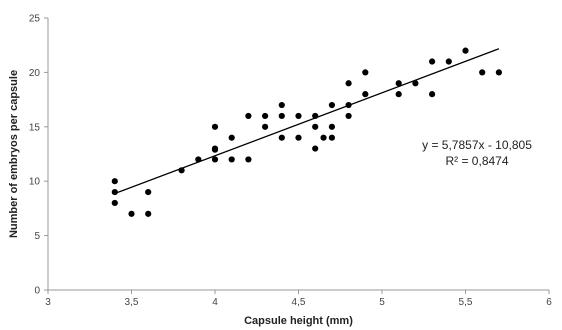 Image resolution: width=562 pixels, height=330 pixels. What do you see at coordinates (476, 161) in the screenshot?
I see `r-squared-label: R² = 0,8474` at bounding box center [476, 161].